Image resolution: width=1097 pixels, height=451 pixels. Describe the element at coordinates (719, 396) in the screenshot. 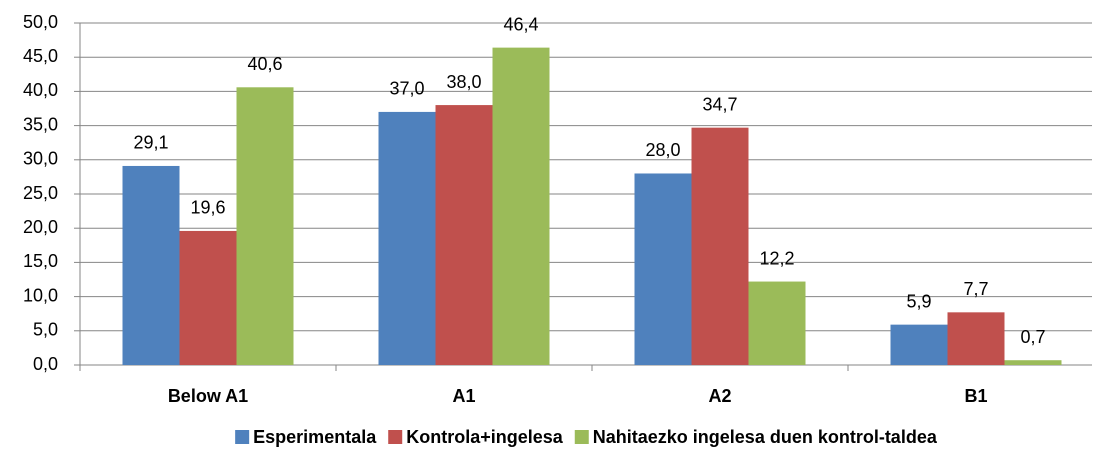

I see `x-tick-label: A2` at that location.